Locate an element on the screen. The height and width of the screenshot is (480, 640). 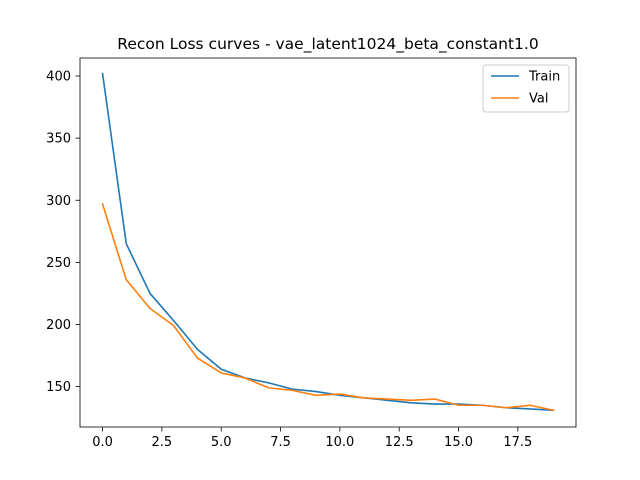
legend: Train Val is located at coordinates (526, 88).